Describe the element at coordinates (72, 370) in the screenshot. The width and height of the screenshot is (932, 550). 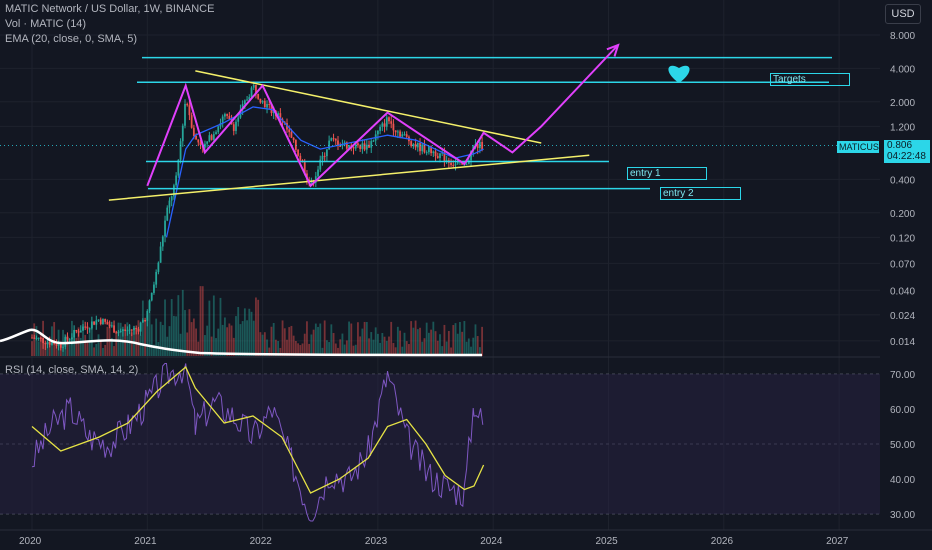
I see `rsi-legend: RSI (14, close, SMA, 14, 2)` at that location.